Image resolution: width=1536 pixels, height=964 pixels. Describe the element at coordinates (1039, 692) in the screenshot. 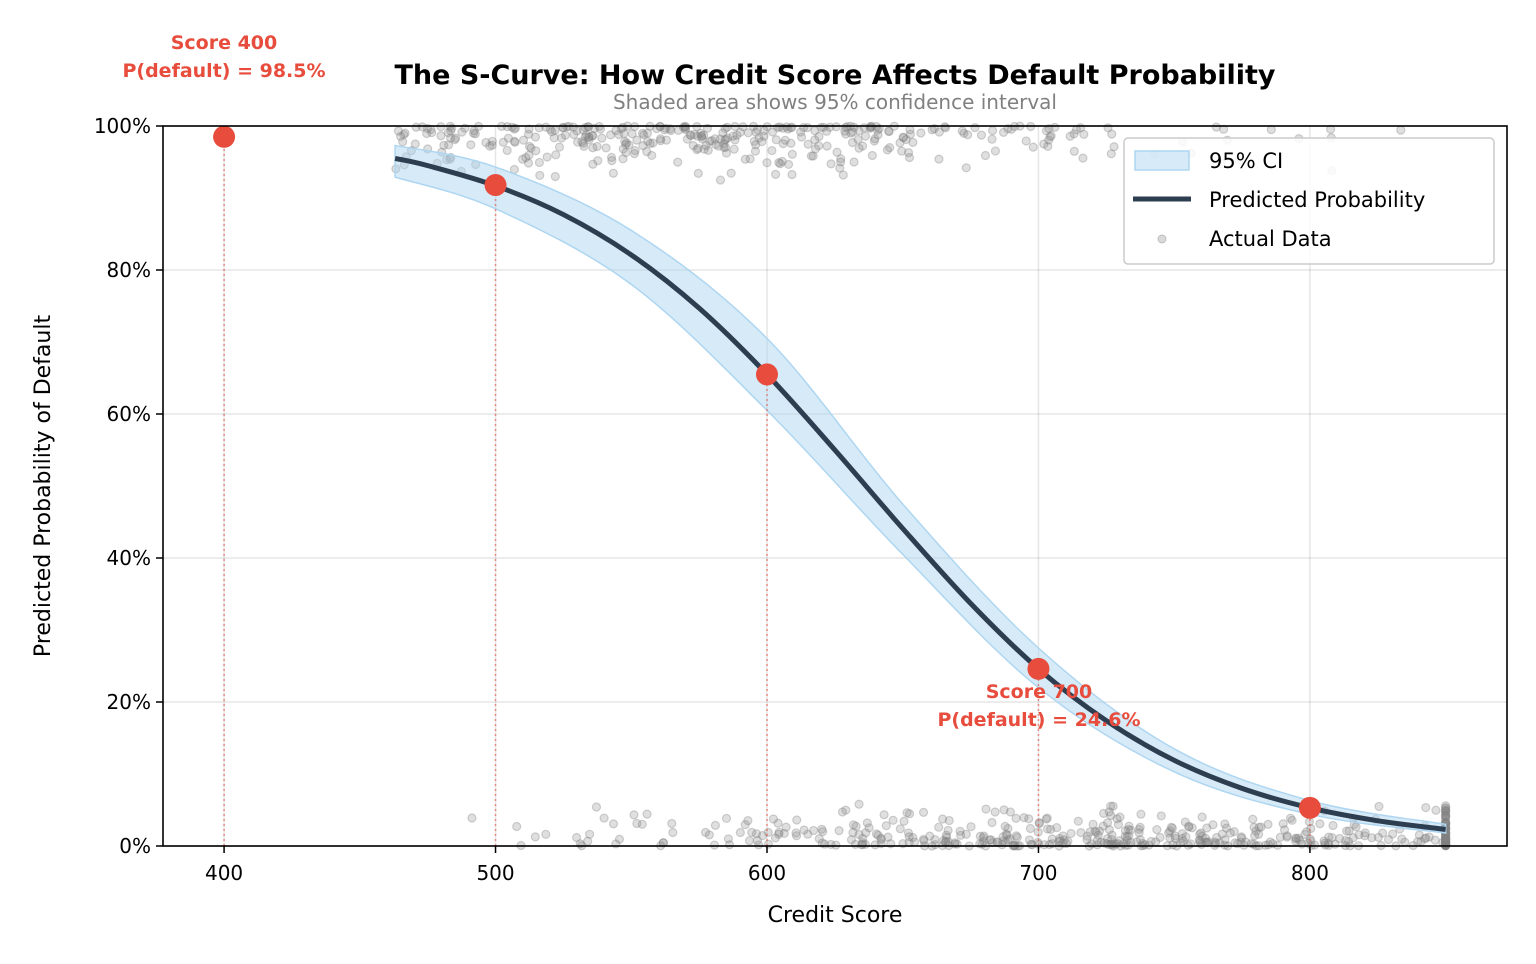

I see `annotation-line: Score 700` at that location.